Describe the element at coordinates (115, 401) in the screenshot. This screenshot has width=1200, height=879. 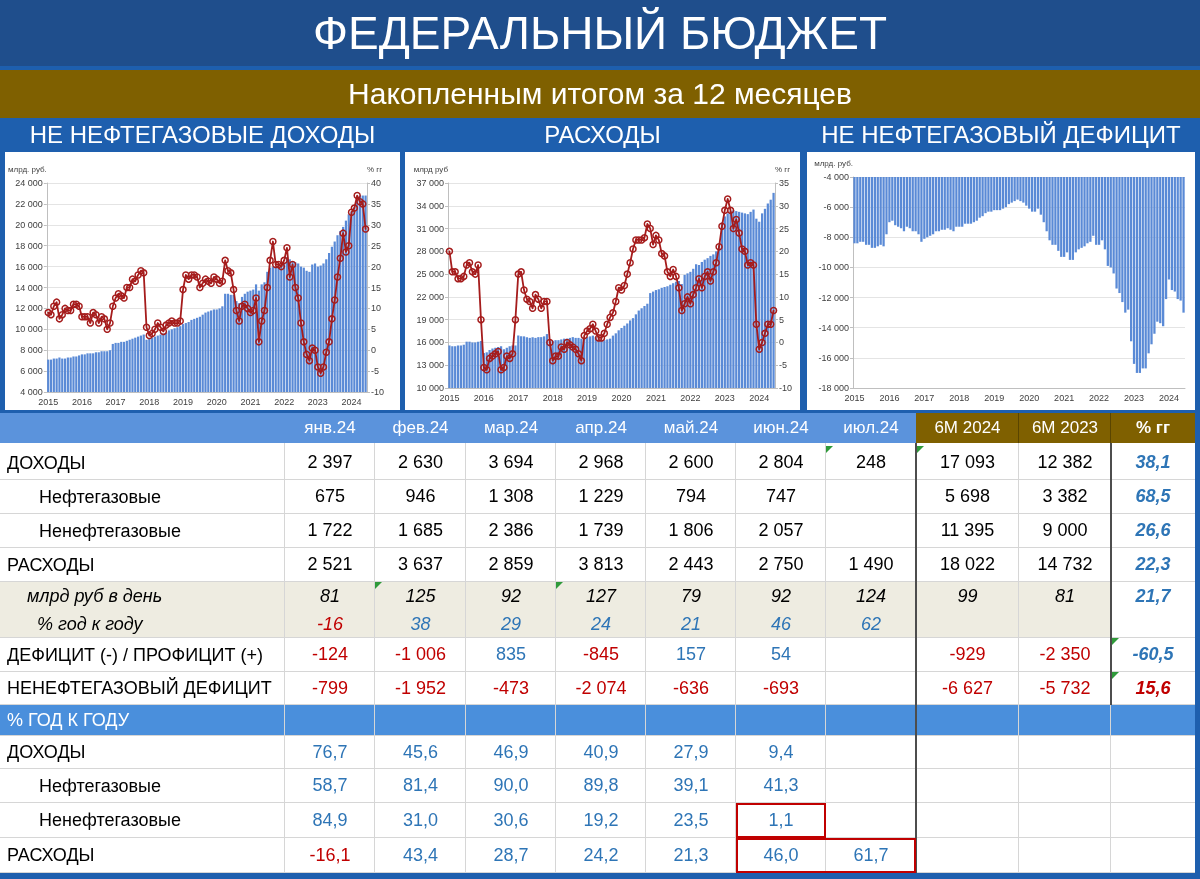
I see `x-tick-label: 2017` at that location.